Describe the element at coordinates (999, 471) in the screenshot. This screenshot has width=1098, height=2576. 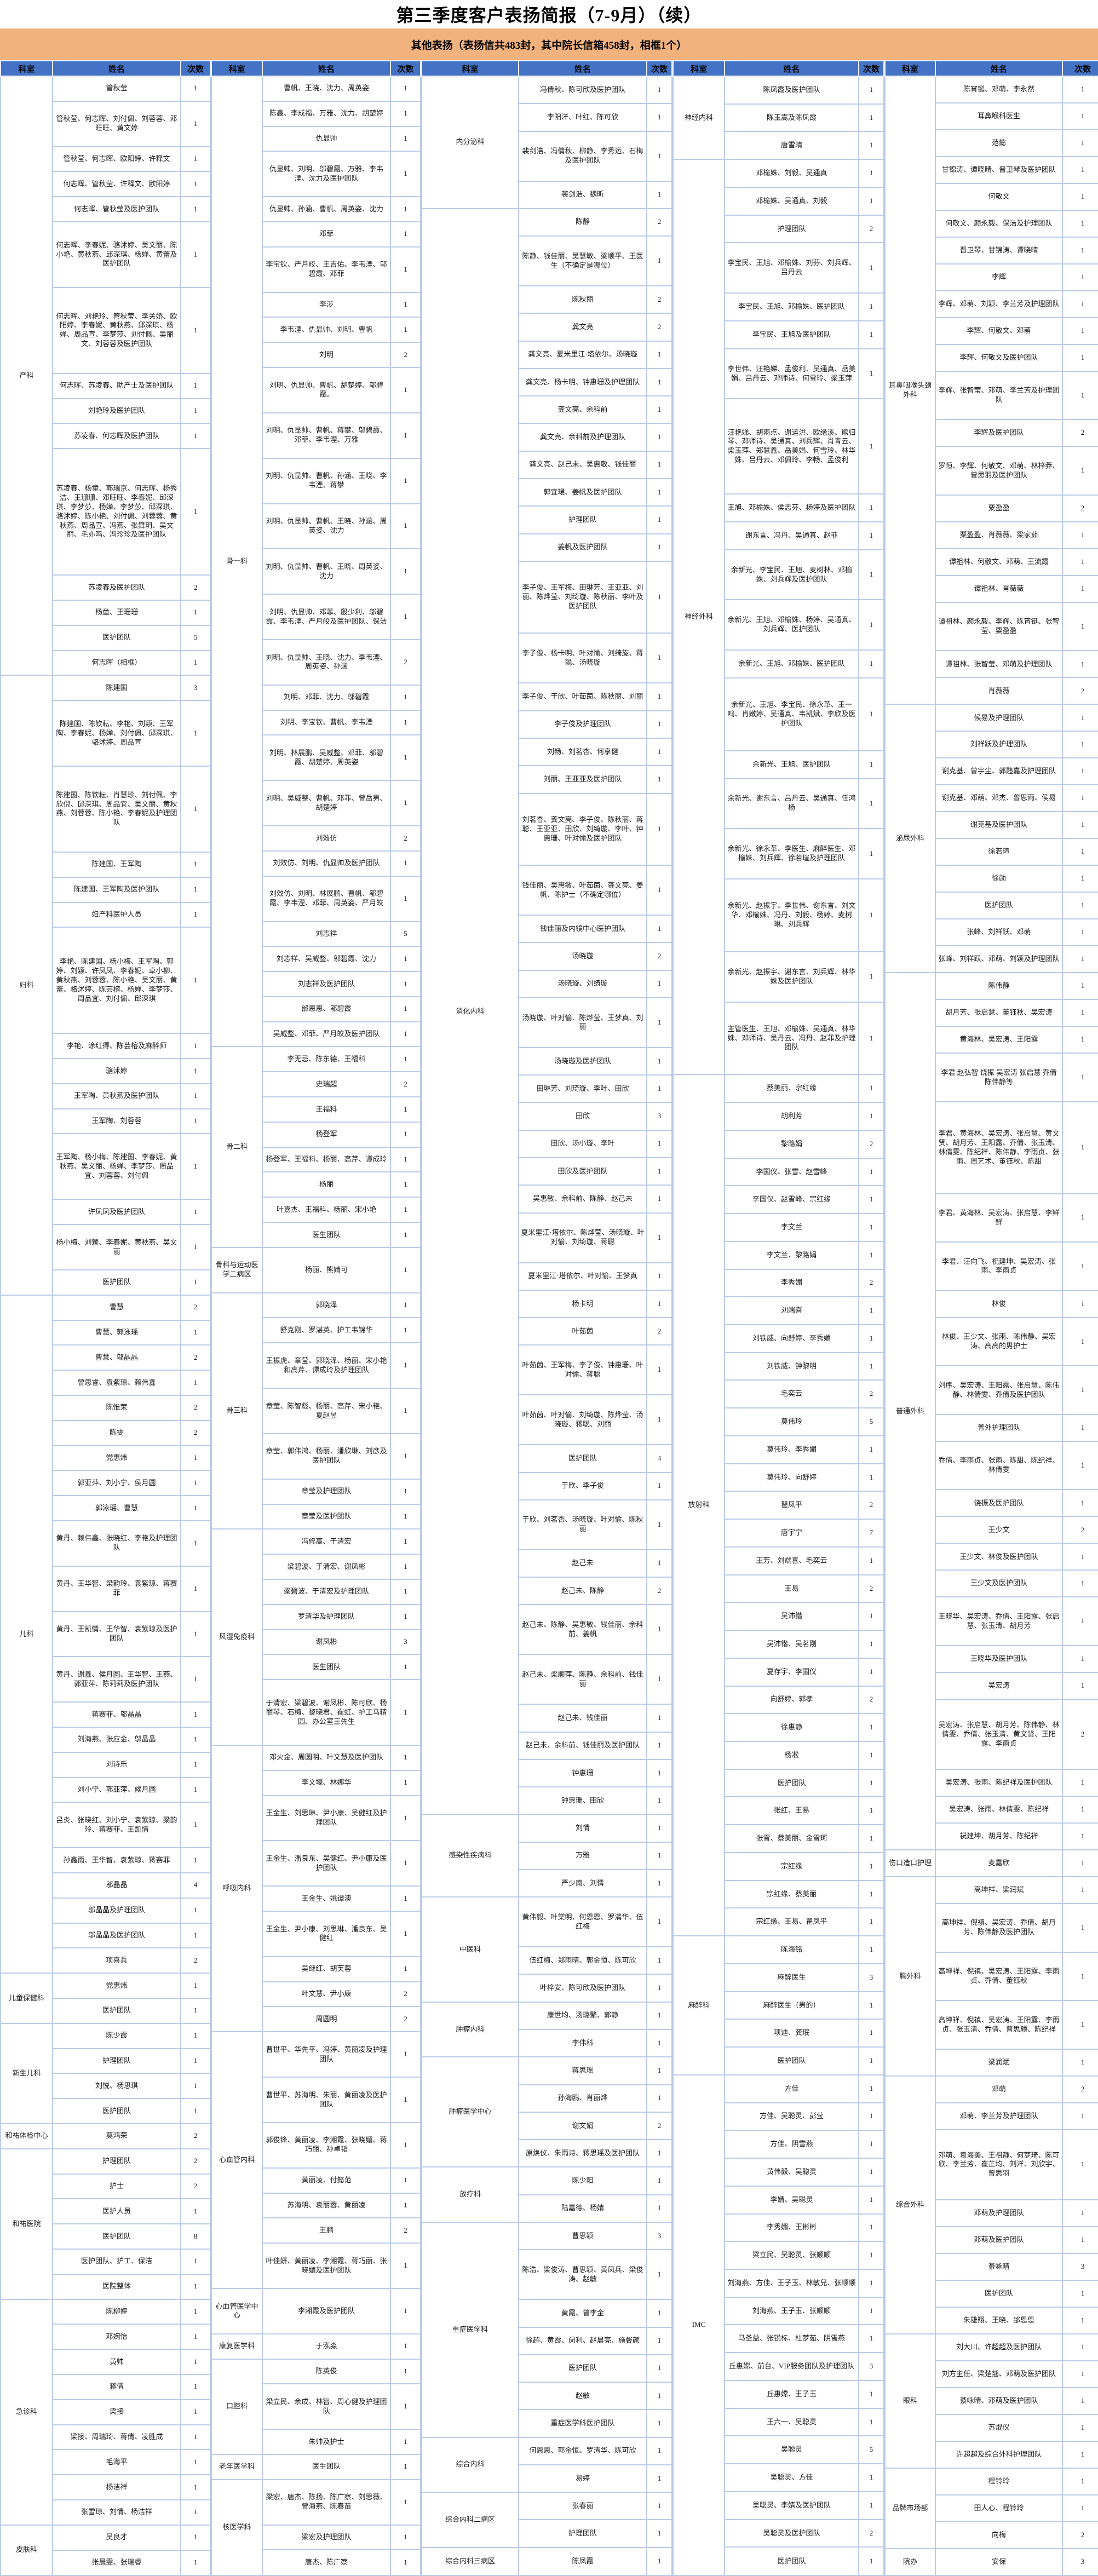
I see `name-cell: 罗恒、李辉、何敬文、邓萌、林梓莽、曾思羽及医护团队` at that location.